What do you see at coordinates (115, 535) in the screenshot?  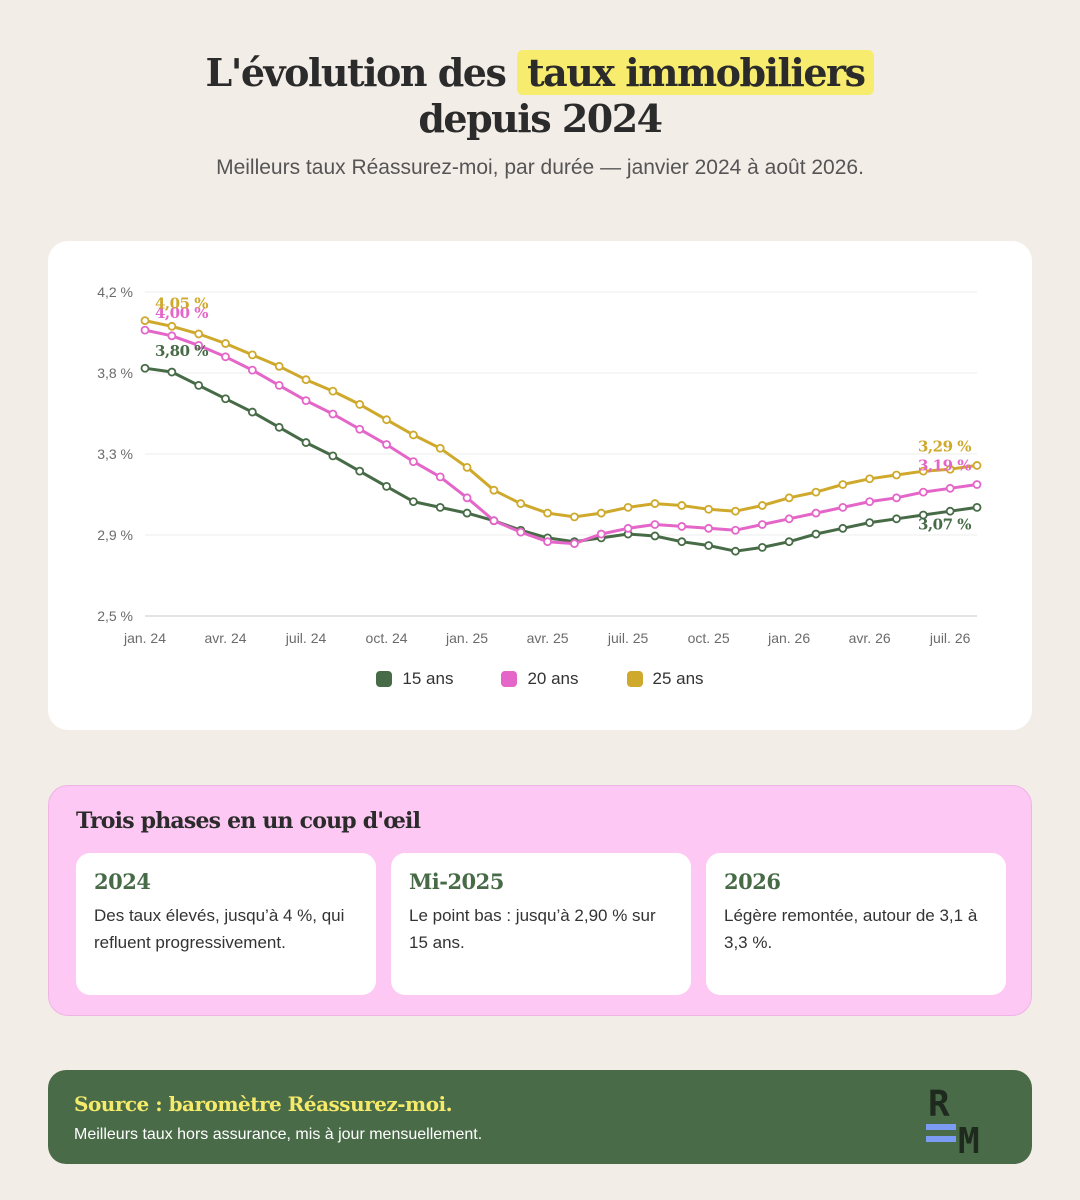 I see `y-tick-label: 2,9 %` at bounding box center [115, 535].